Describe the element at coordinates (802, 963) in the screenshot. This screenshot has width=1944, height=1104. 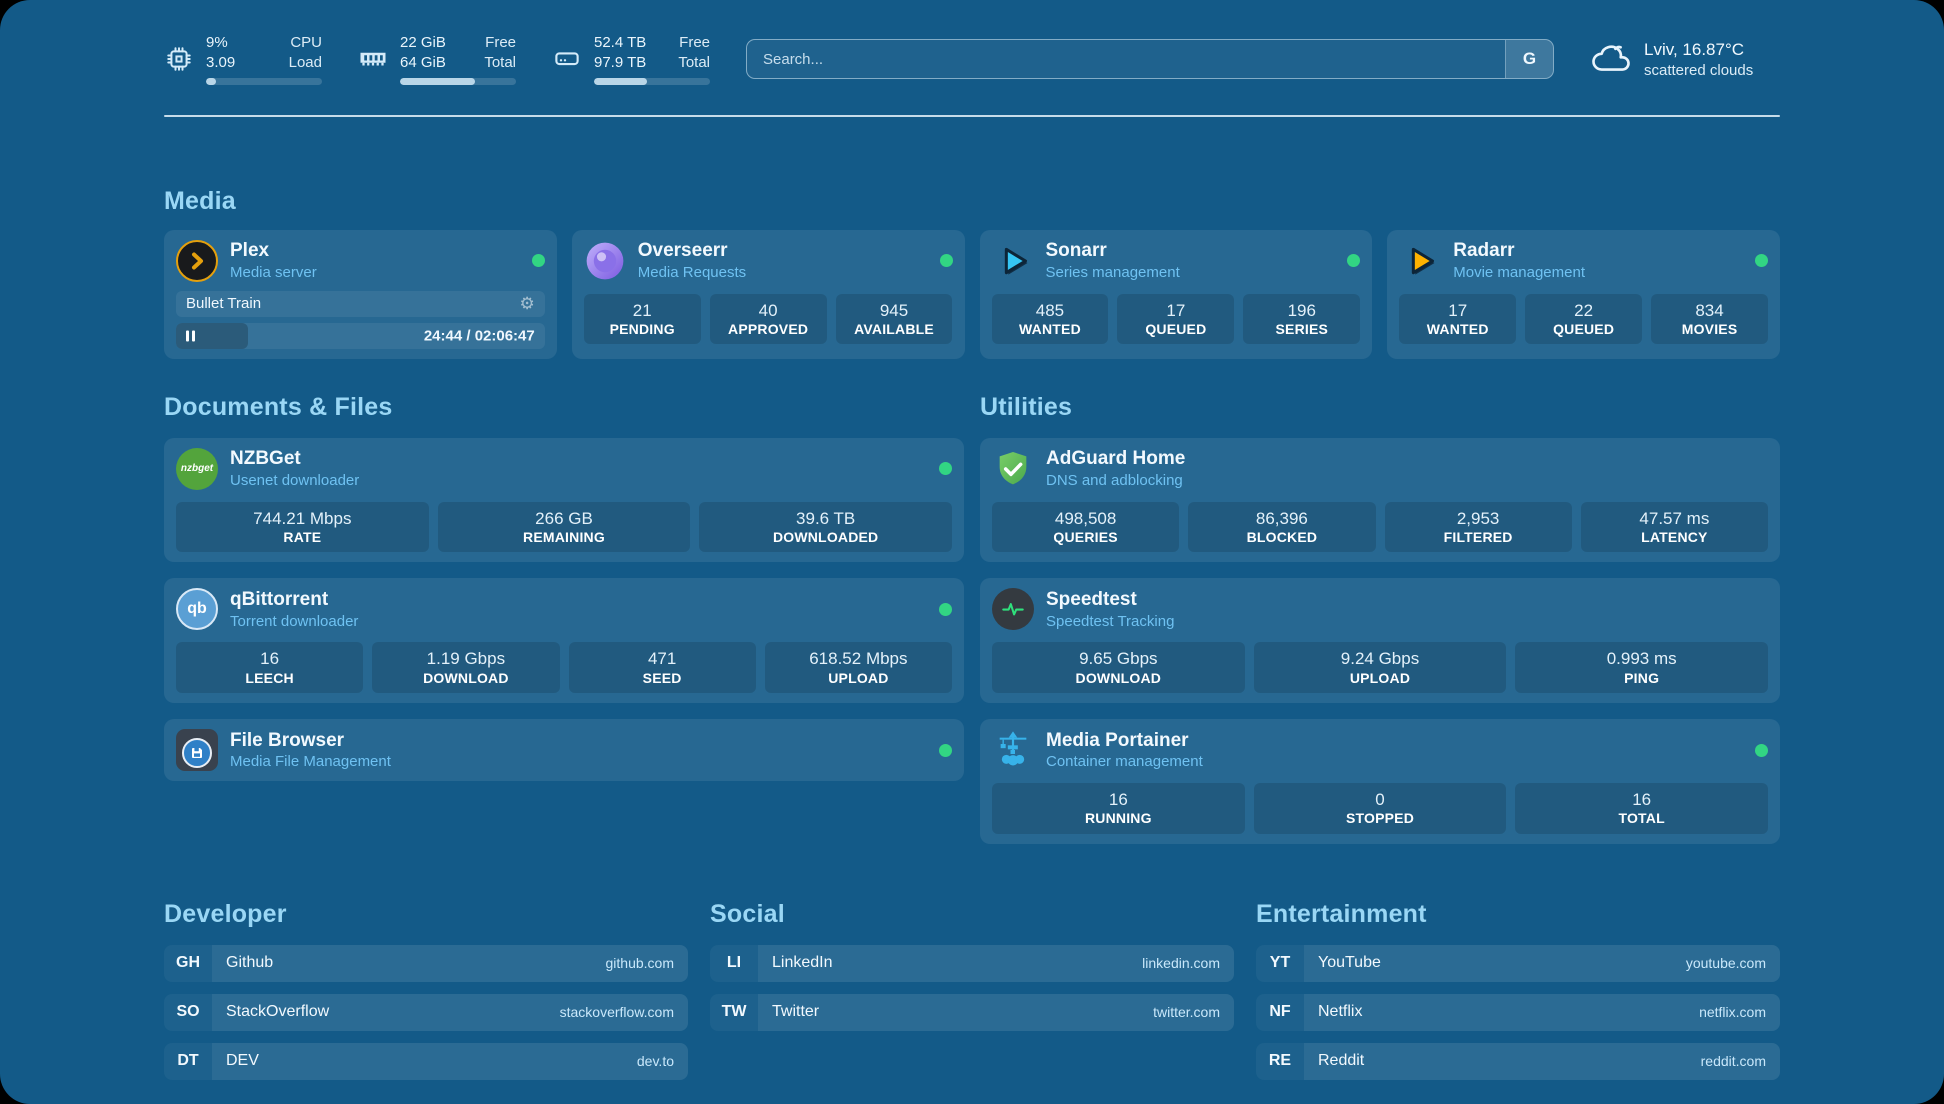
I see `link-name: LinkedIn` at that location.